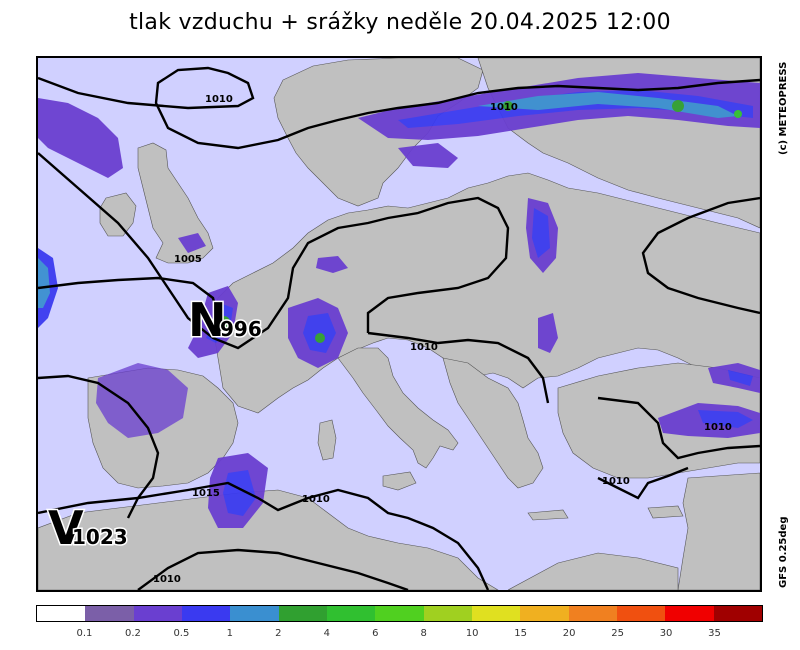  Describe the element at coordinates (783, 552) in the screenshot. I see `model-label: GFS 0.25deg` at that location.